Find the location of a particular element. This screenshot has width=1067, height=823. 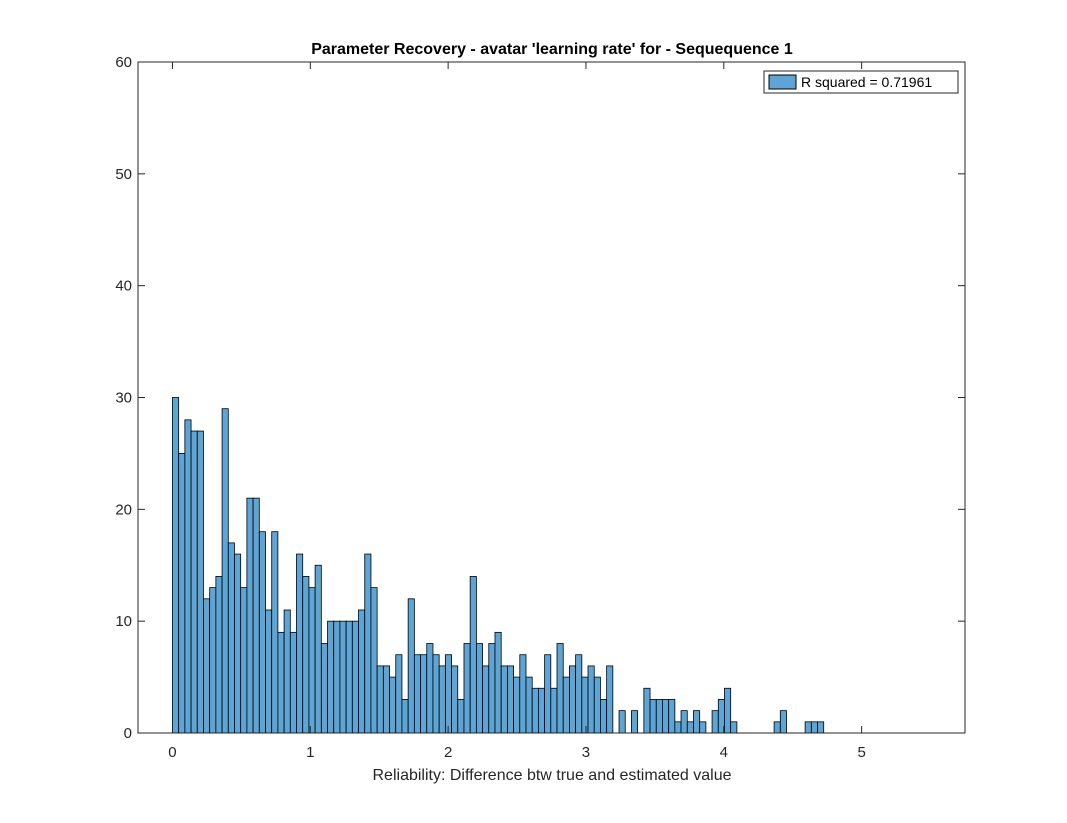

x-tick-label: 5 is located at coordinates (861, 752).